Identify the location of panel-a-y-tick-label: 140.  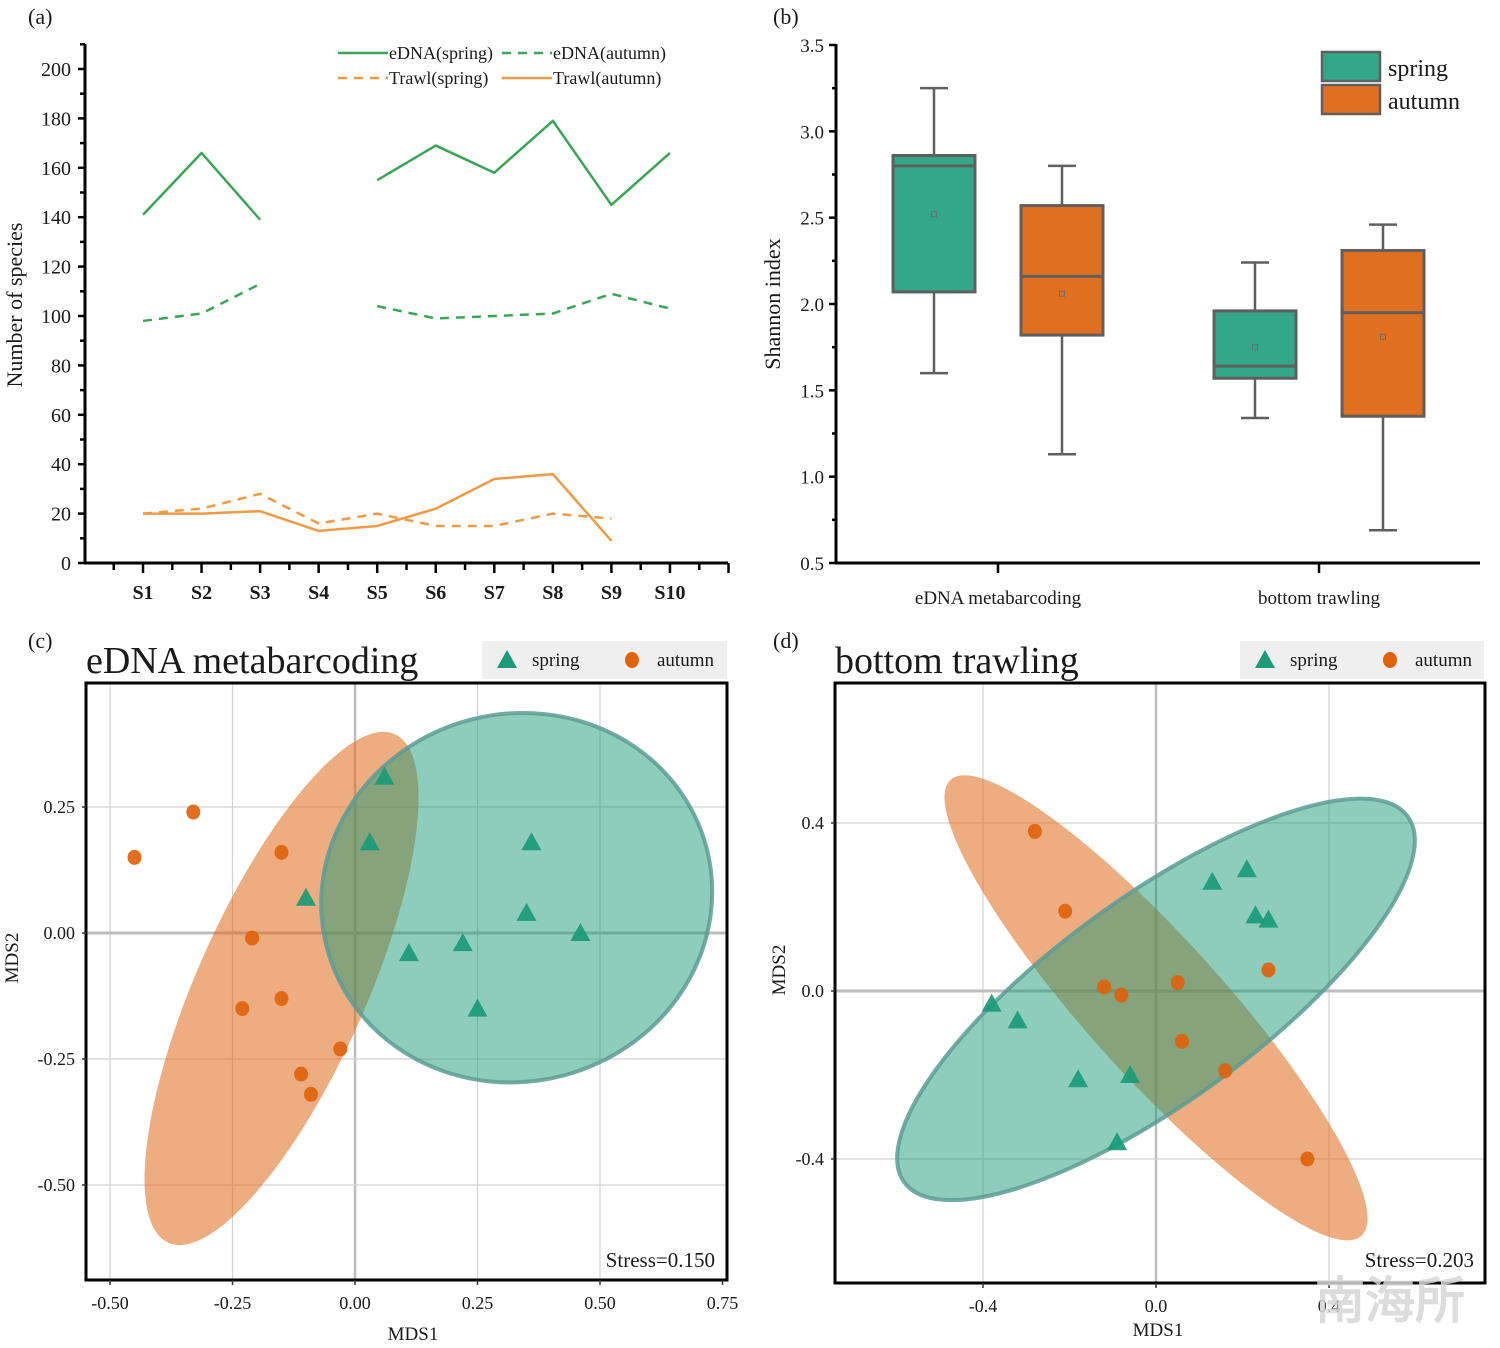
(56, 218).